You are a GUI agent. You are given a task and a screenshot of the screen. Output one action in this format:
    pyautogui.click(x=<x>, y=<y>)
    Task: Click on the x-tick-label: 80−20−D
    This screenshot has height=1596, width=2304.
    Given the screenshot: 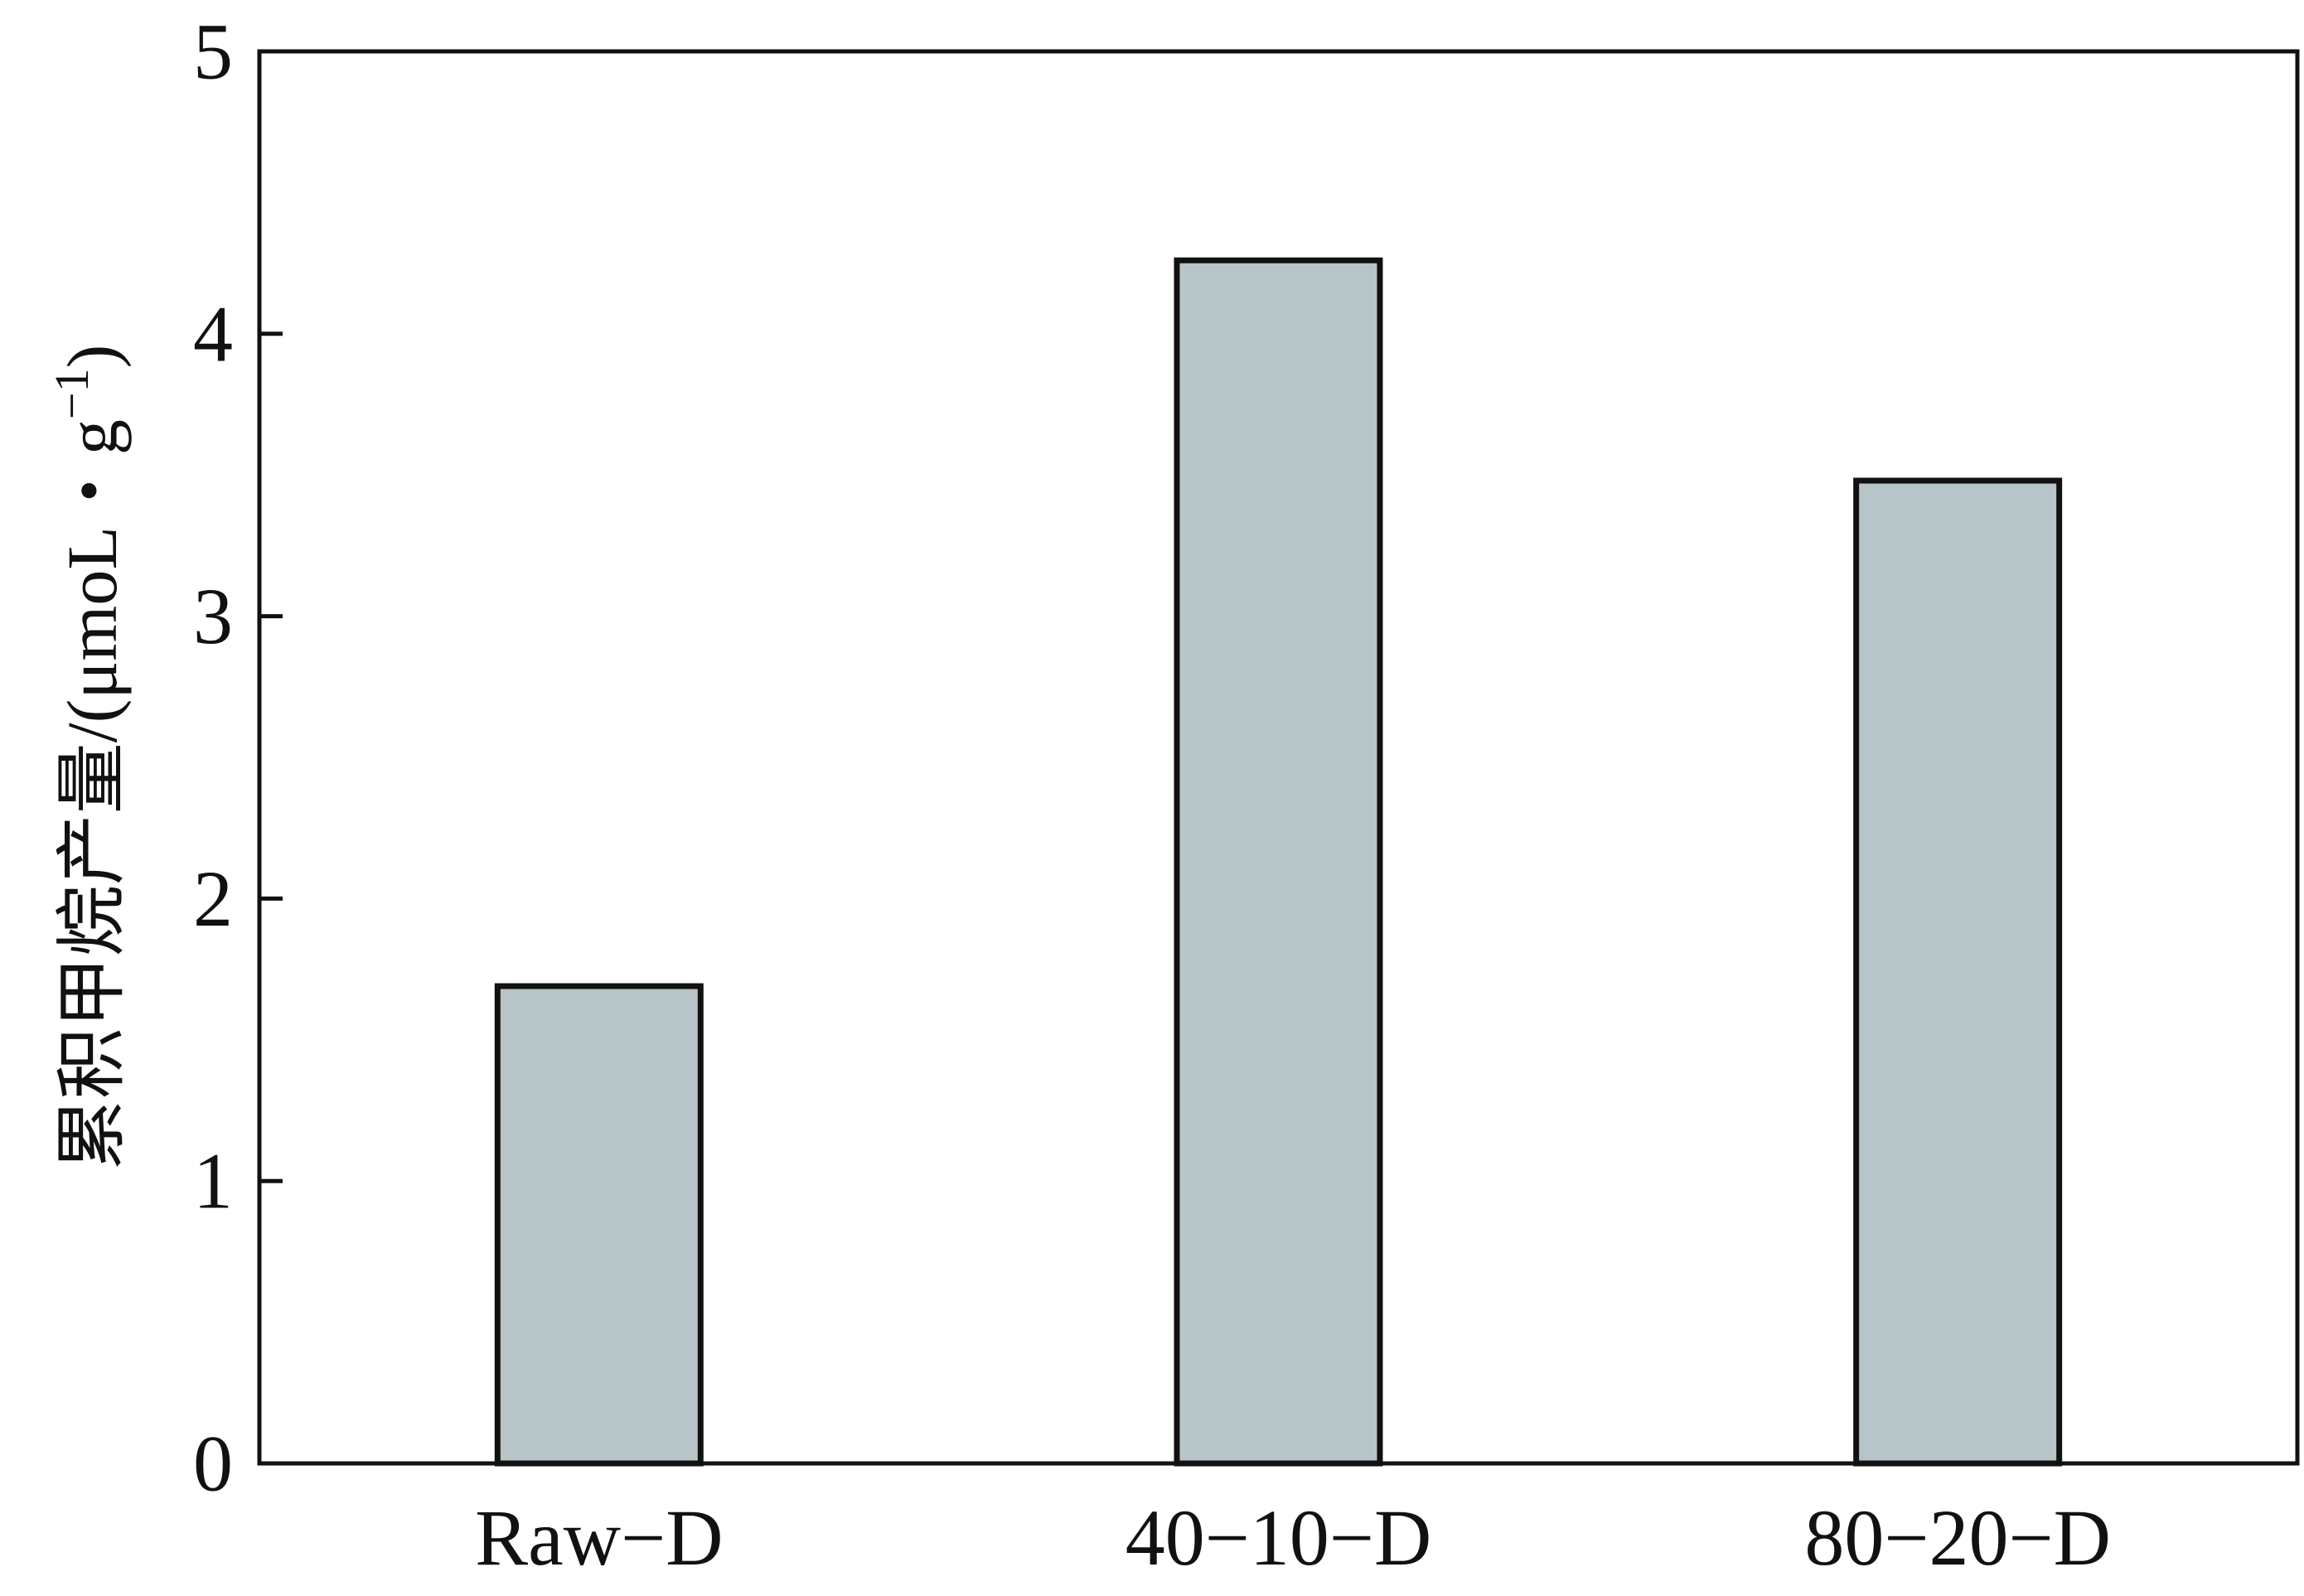 What is the action you would take?
    pyautogui.click(x=1957, y=1537)
    